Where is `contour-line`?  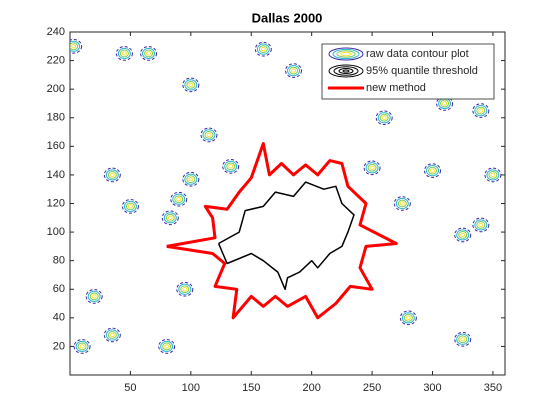
contour-line is located at coordinates (286, 236).